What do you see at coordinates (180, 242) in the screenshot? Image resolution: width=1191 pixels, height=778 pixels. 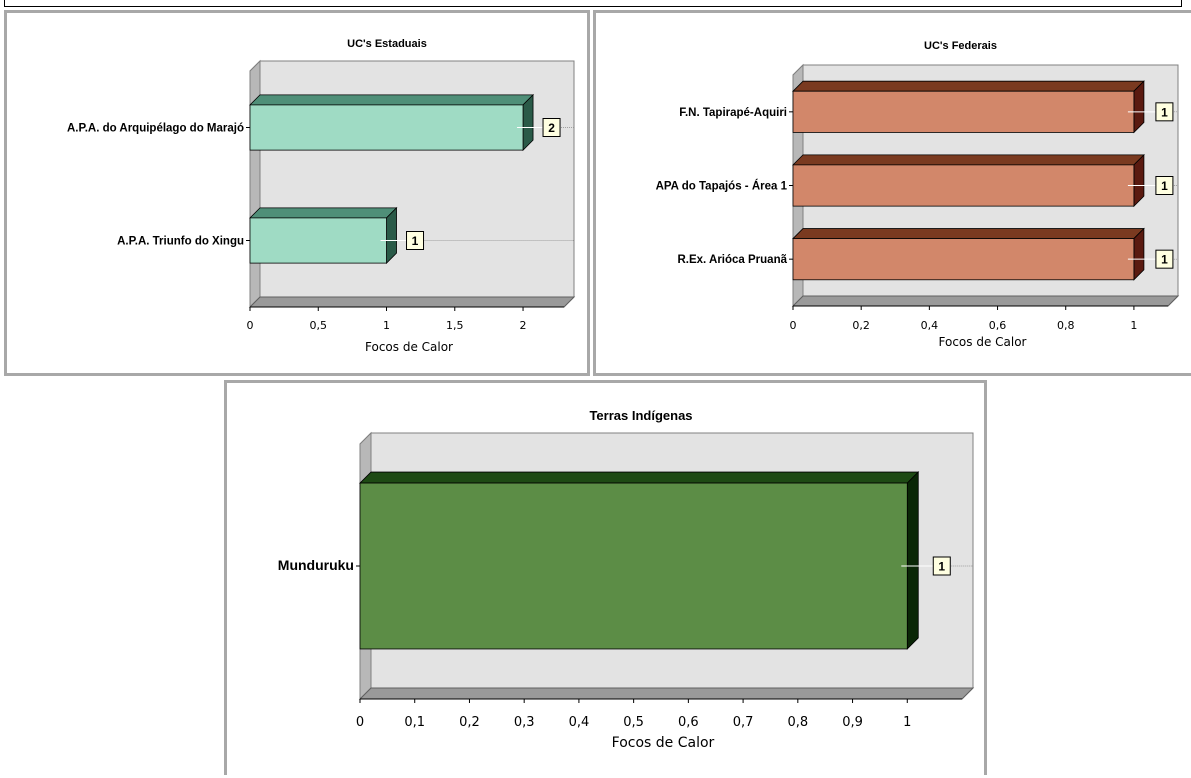 I see `category-label: A.P.A. Triunfo do Xingu` at bounding box center [180, 242].